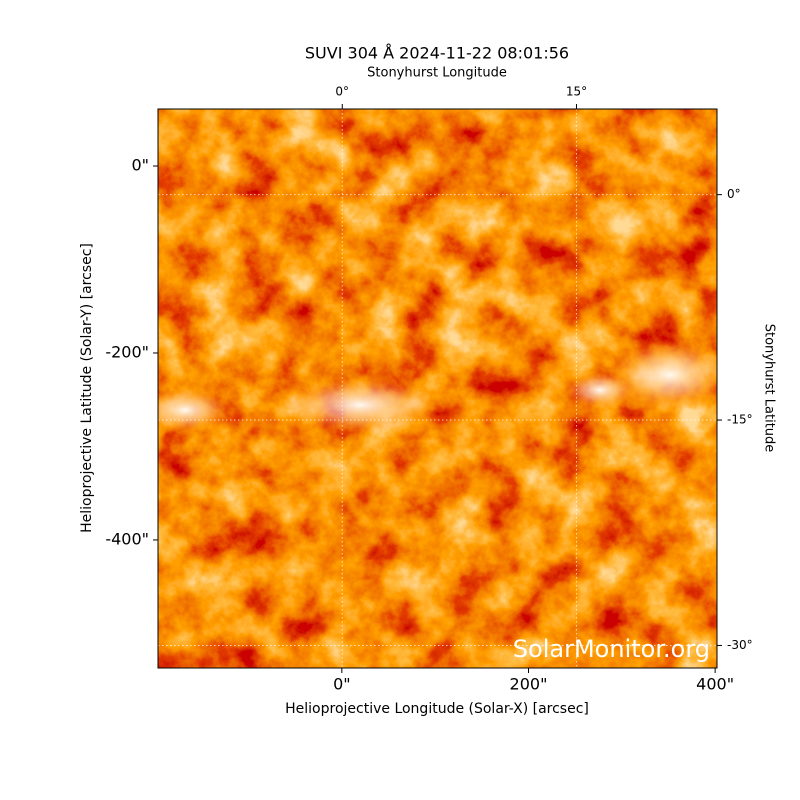  What do you see at coordinates (715, 684) in the screenshot?
I see `x-tick-label: 400"` at bounding box center [715, 684].